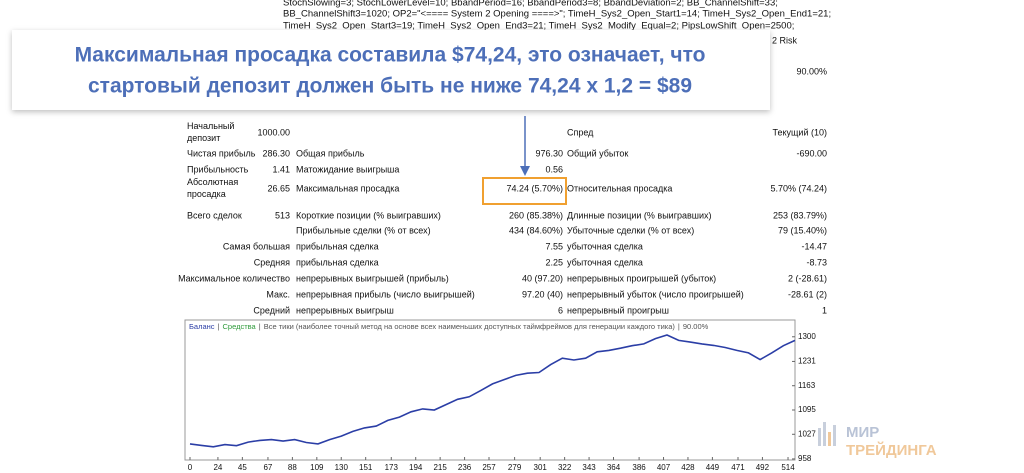 This screenshot has width=1024, height=473. What do you see at coordinates (240, 326) in the screenshot?
I see `legend-equity: Средства` at bounding box center [240, 326].